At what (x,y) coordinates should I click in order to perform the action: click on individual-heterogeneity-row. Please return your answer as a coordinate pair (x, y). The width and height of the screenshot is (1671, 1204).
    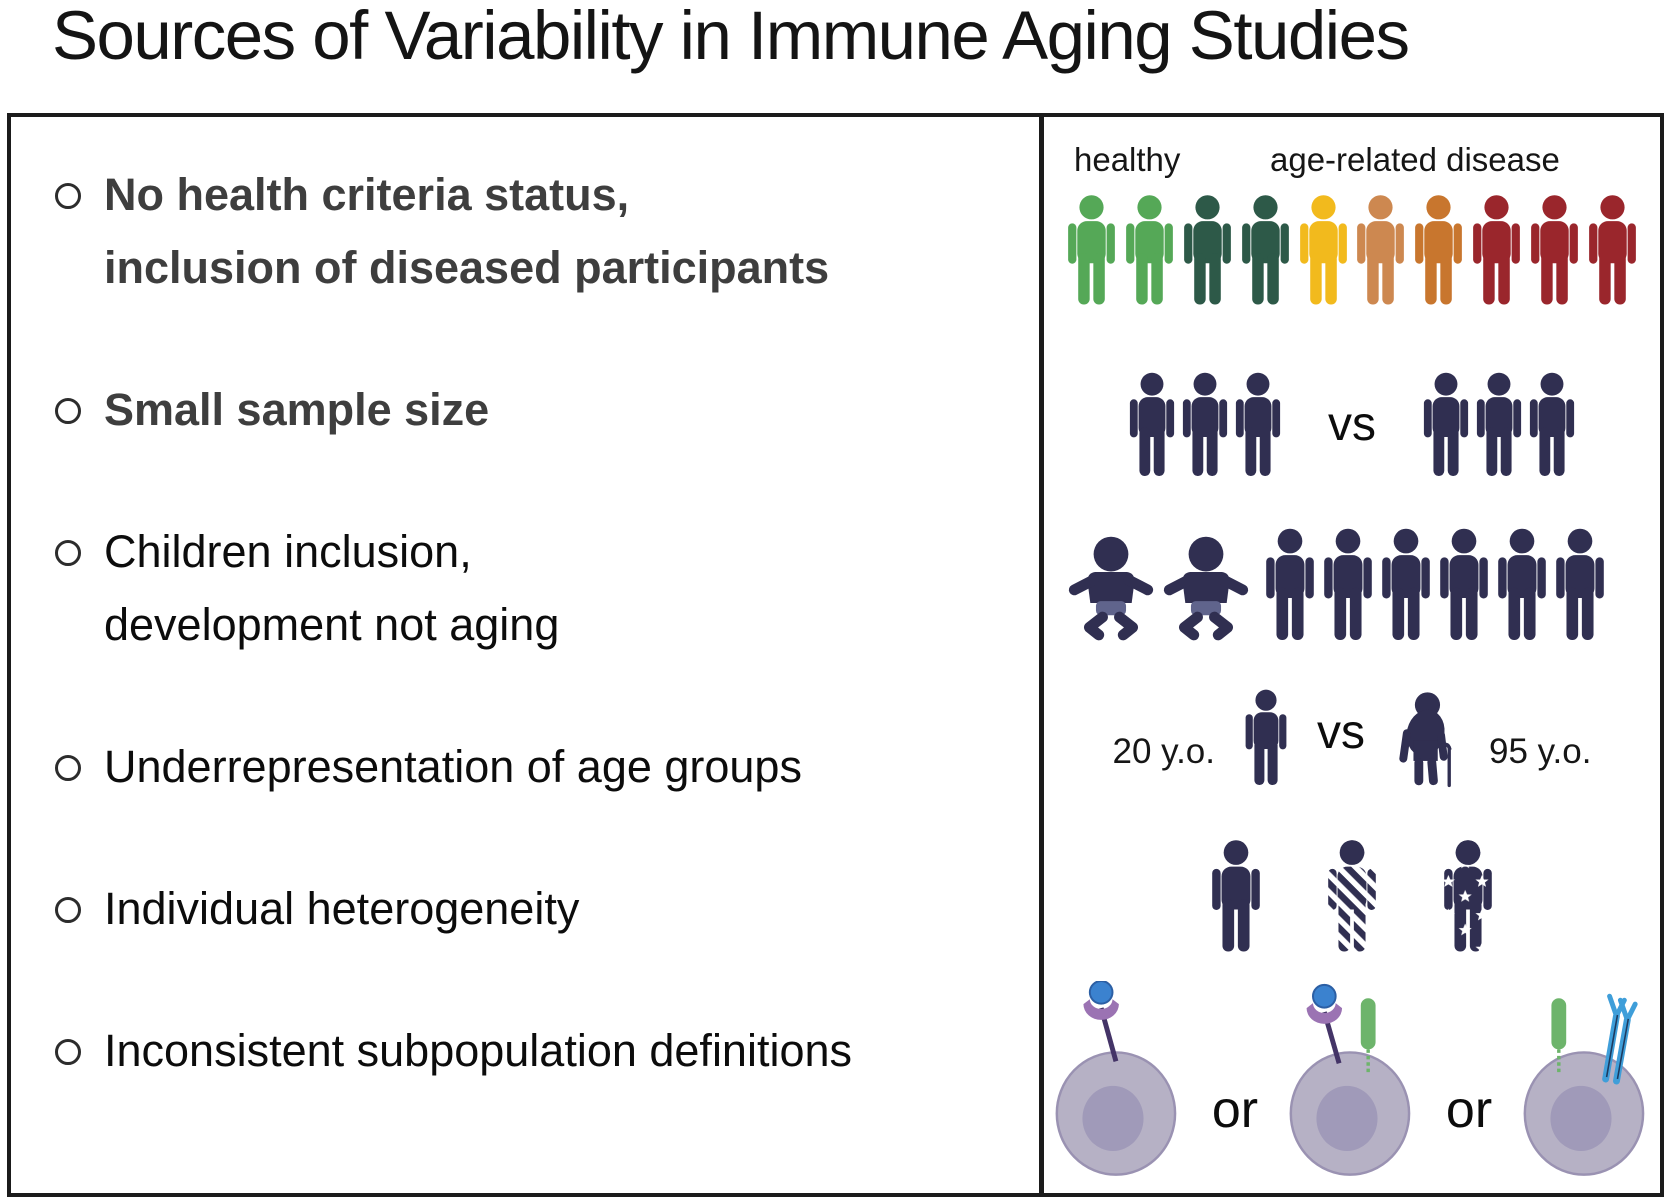
    Looking at the image, I should click on (1352, 895).